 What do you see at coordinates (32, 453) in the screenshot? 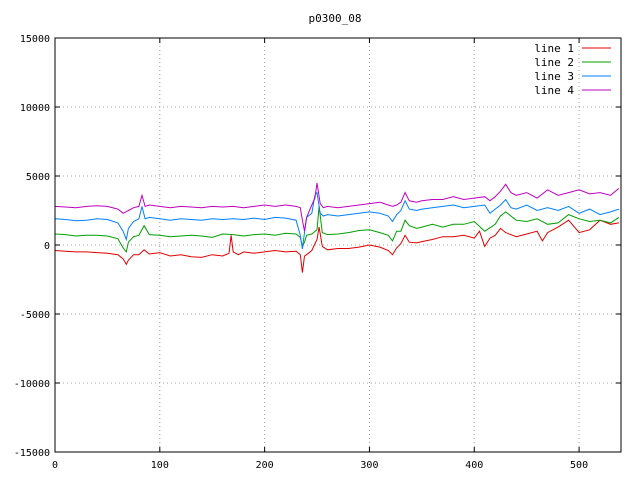
I see `y-tick-label: -15000` at bounding box center [32, 453].